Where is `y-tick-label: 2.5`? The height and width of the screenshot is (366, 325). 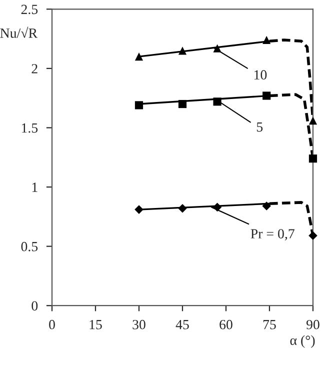 y-tick-label: 2.5 is located at coordinates (29, 9).